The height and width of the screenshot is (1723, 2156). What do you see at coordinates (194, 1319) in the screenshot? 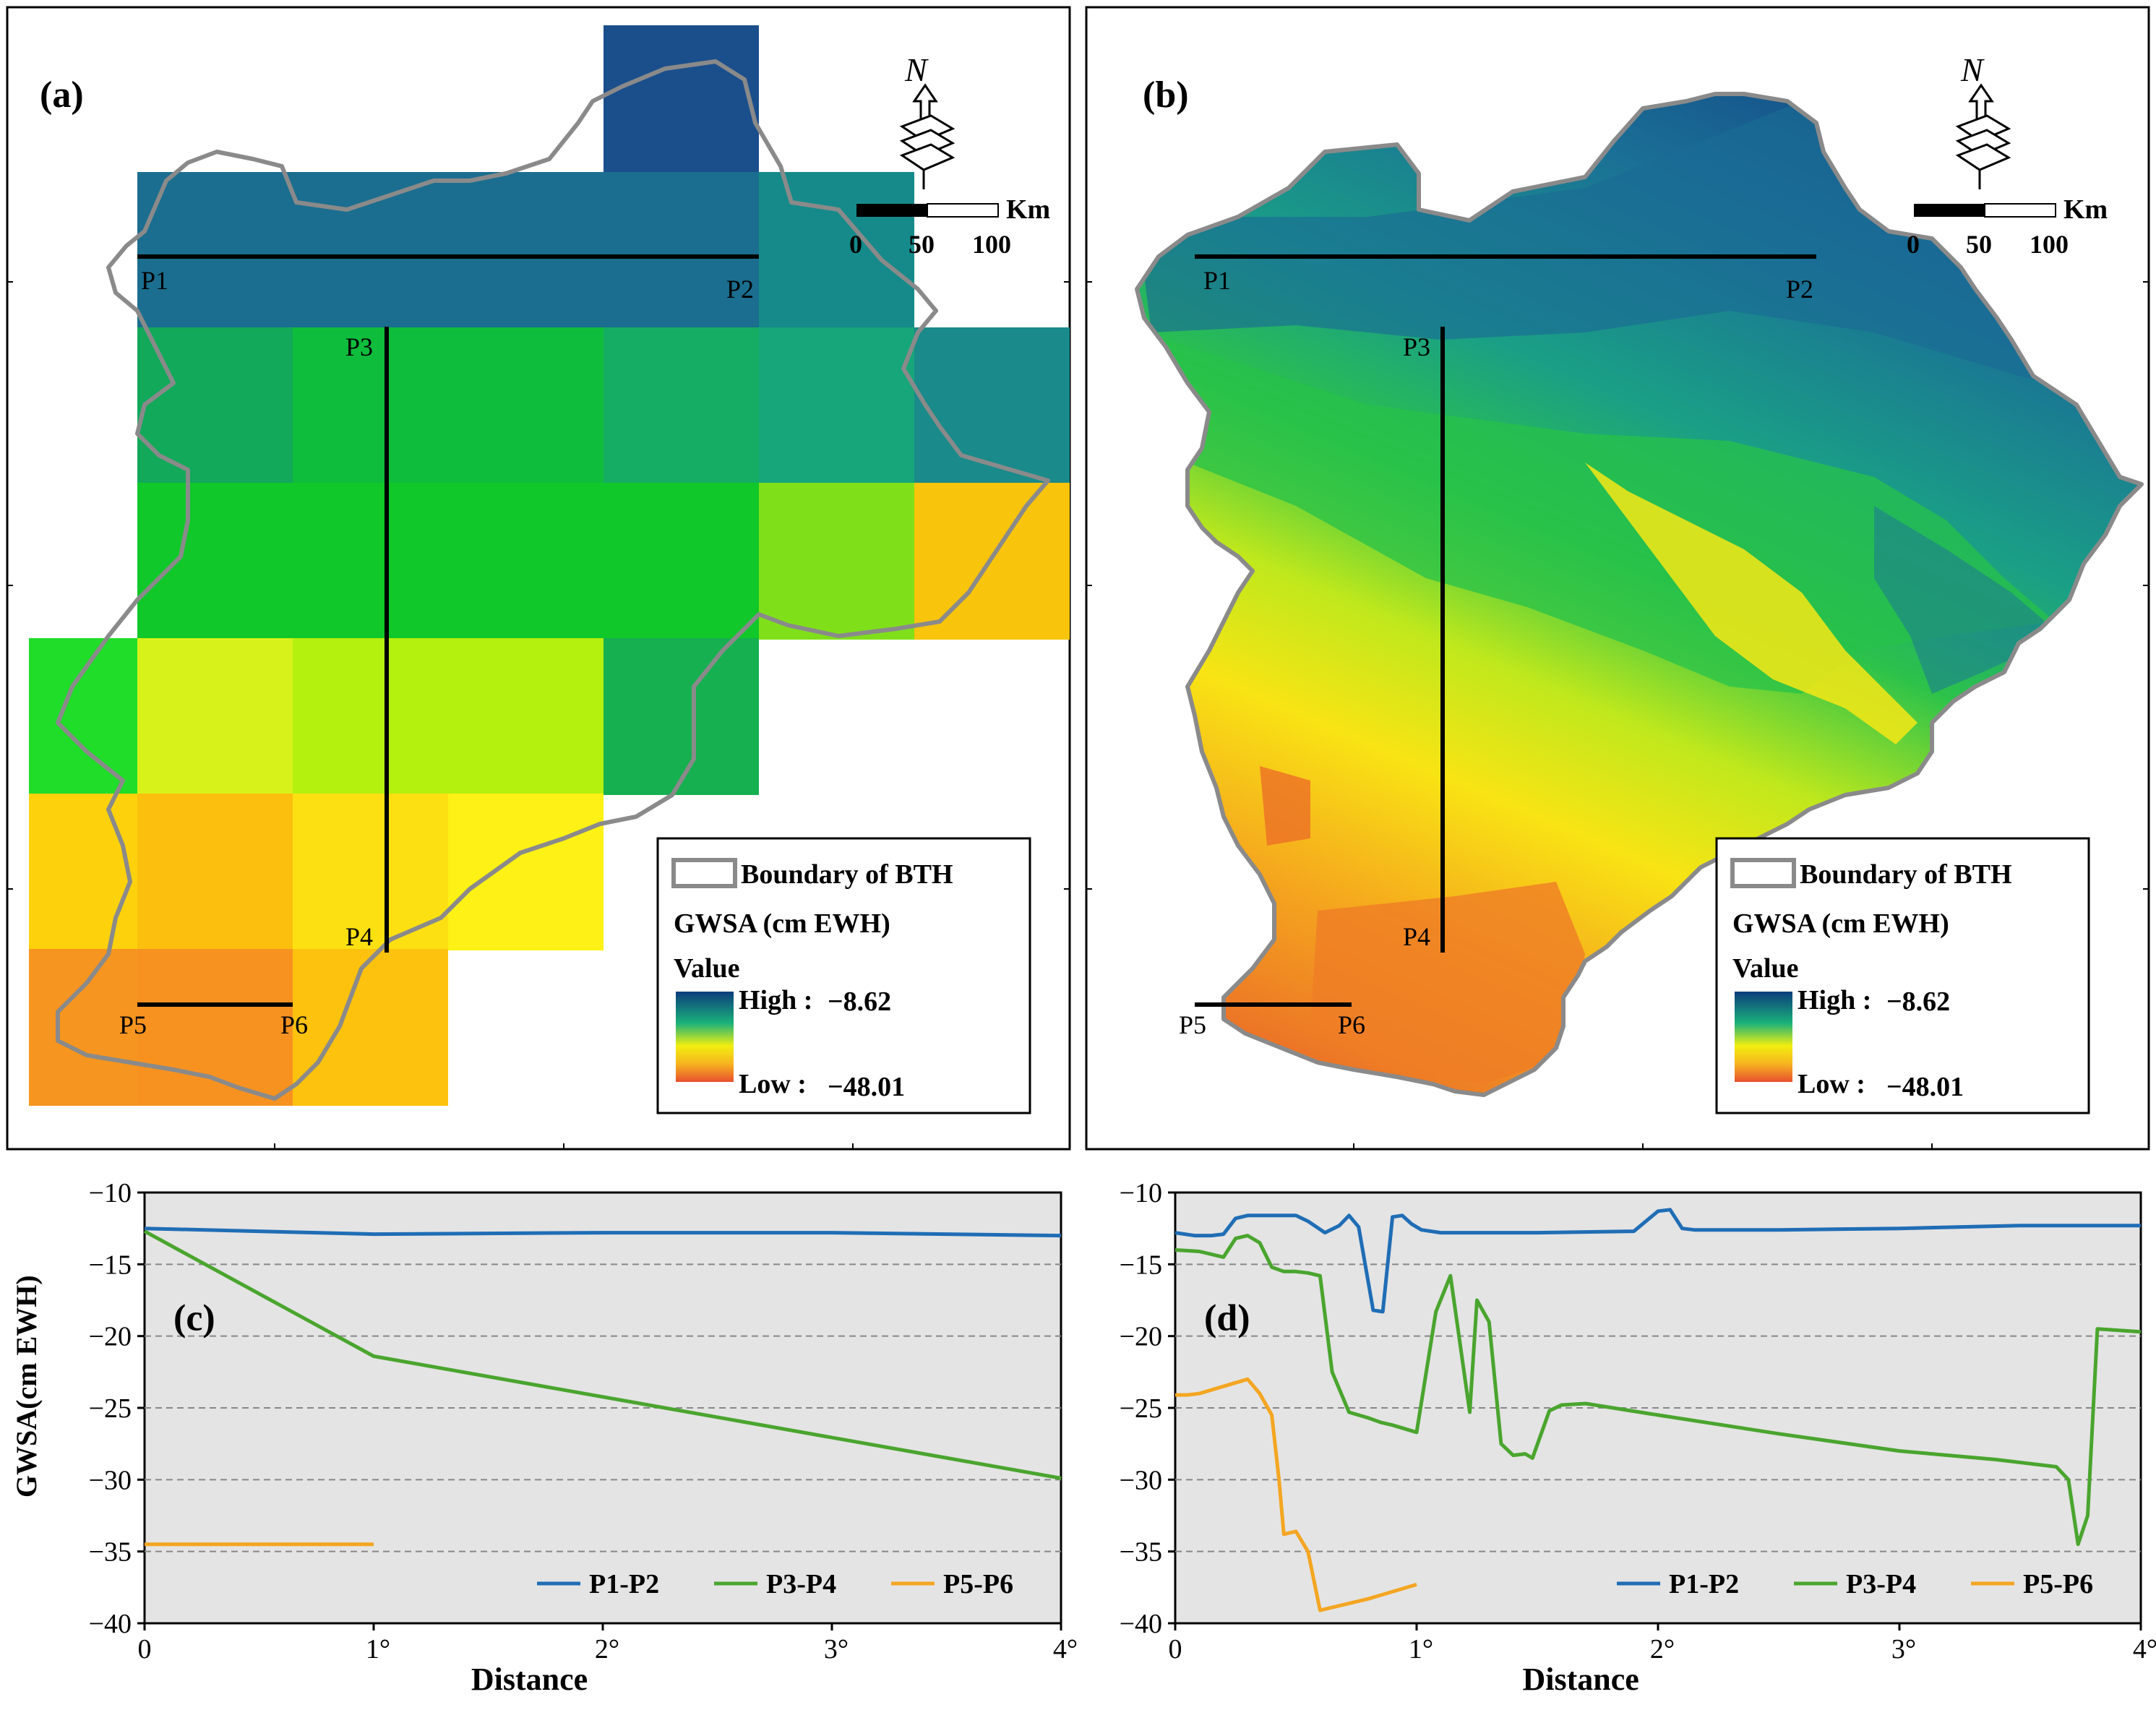
I see `panel-label: (c)` at bounding box center [194, 1319].